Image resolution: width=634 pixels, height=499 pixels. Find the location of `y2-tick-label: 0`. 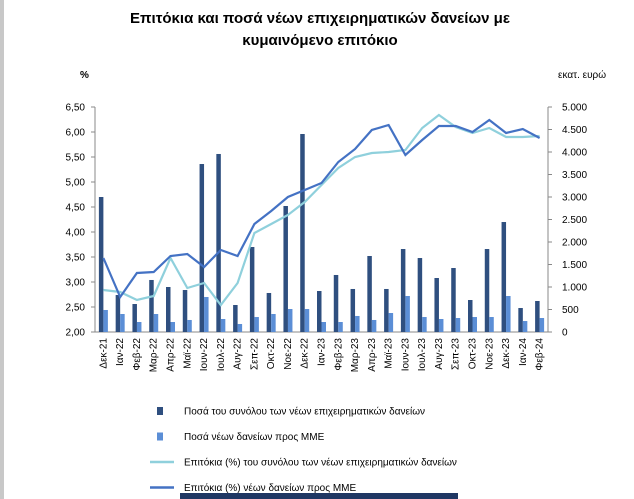

y2-tick-label: 0 is located at coordinates (565, 333).